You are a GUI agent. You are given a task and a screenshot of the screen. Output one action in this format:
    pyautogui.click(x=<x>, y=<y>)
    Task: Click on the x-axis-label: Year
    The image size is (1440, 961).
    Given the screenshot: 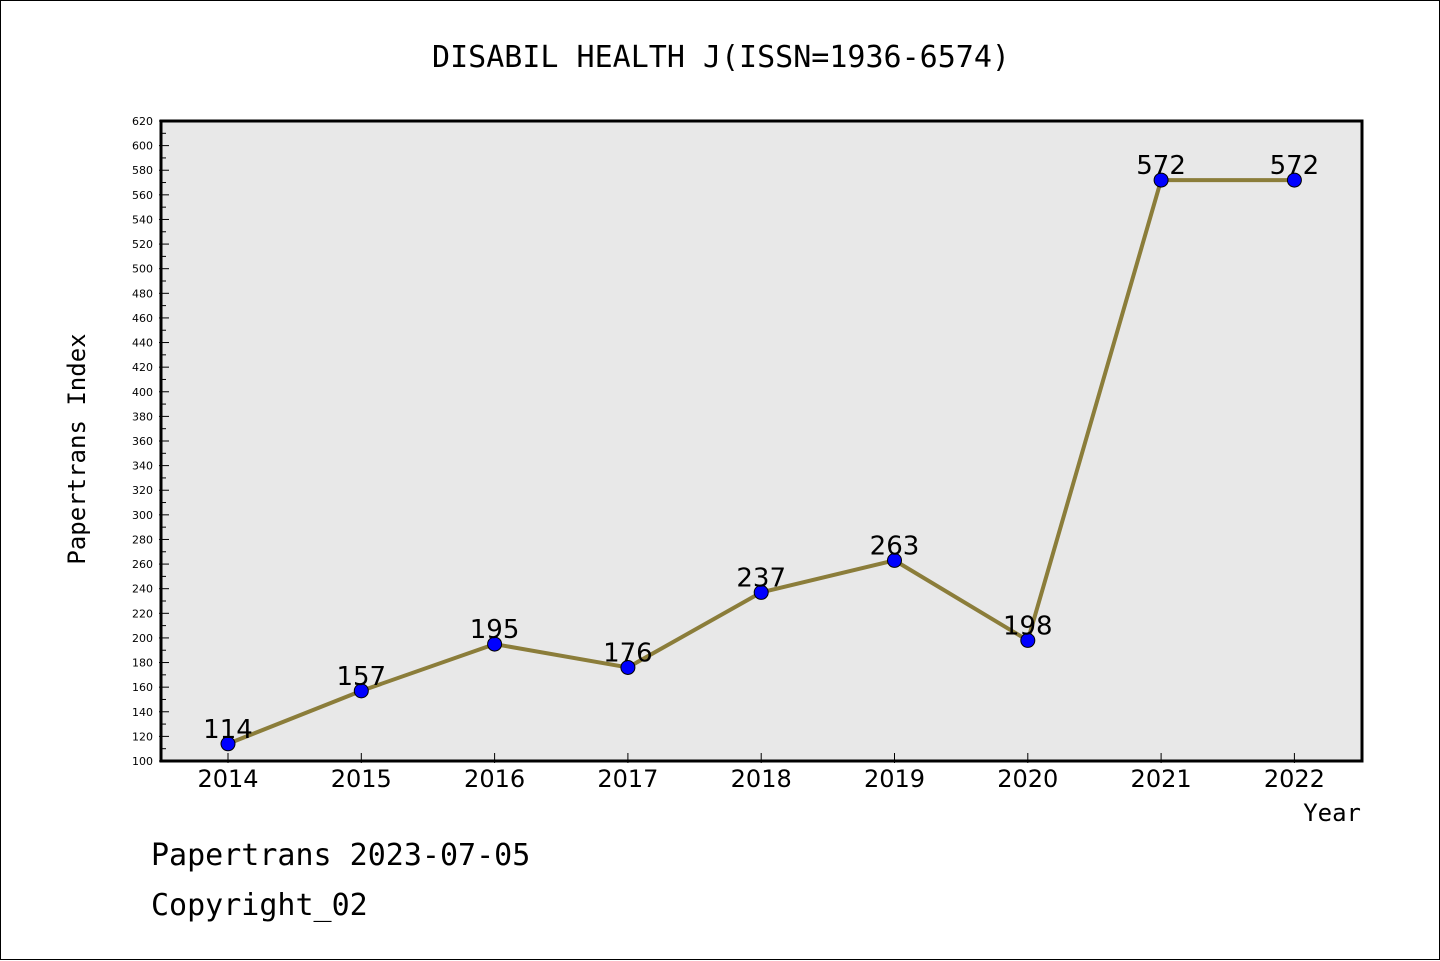 What is the action you would take?
    pyautogui.click(x=1332, y=813)
    